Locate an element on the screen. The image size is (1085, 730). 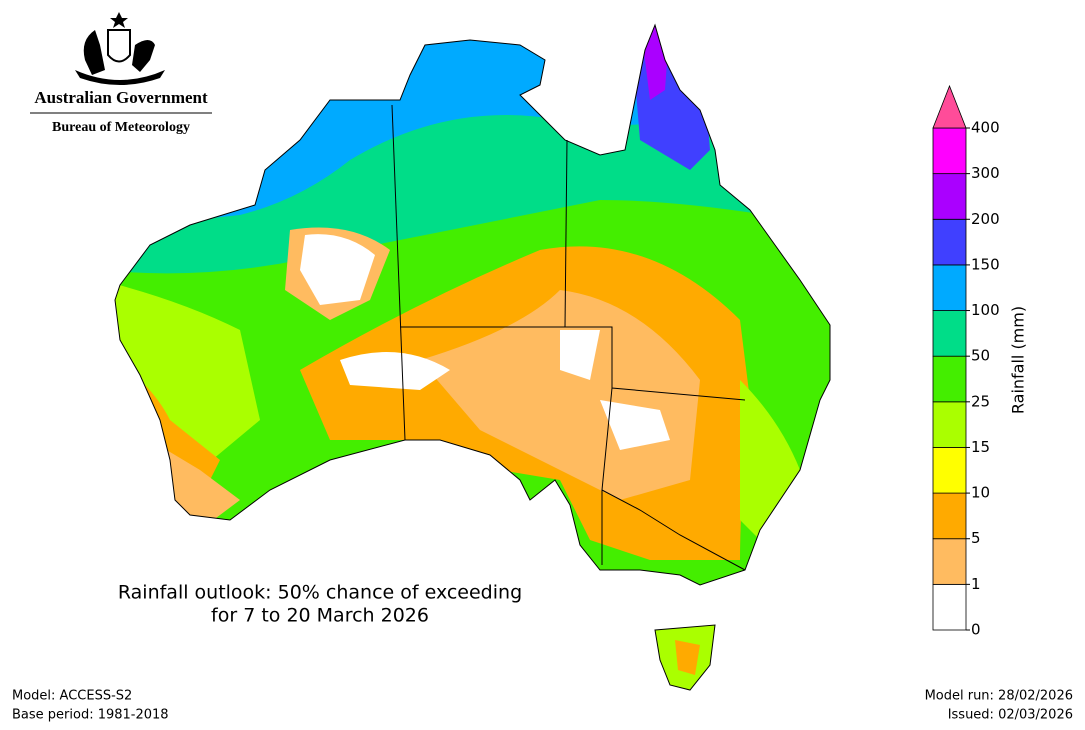
footer-model: Model: ACCESS-S2 is located at coordinates (72, 696).